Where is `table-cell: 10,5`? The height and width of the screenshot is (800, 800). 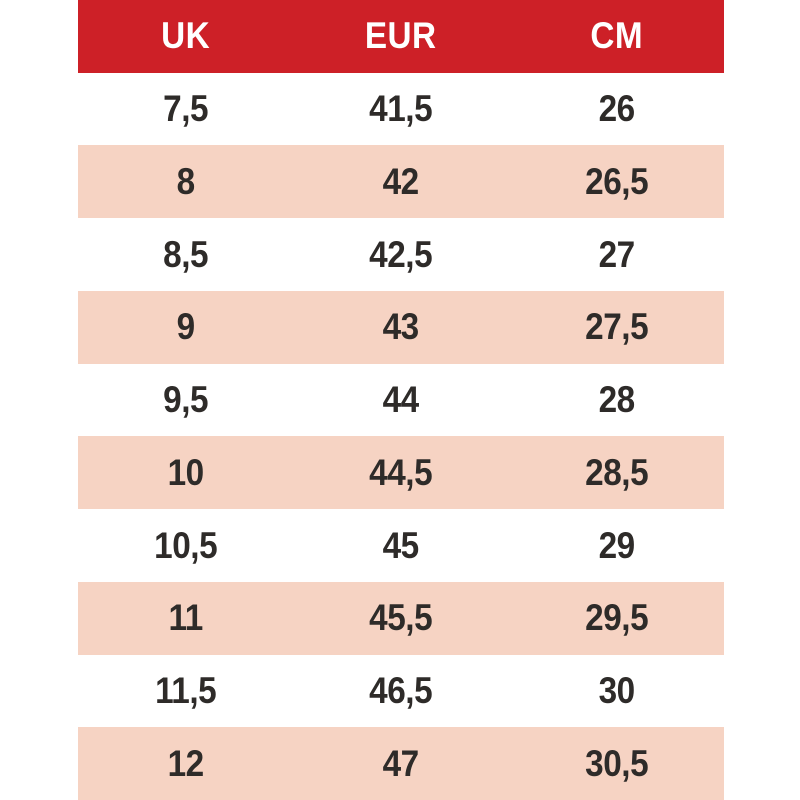 table-cell: 10,5 is located at coordinates (186, 545).